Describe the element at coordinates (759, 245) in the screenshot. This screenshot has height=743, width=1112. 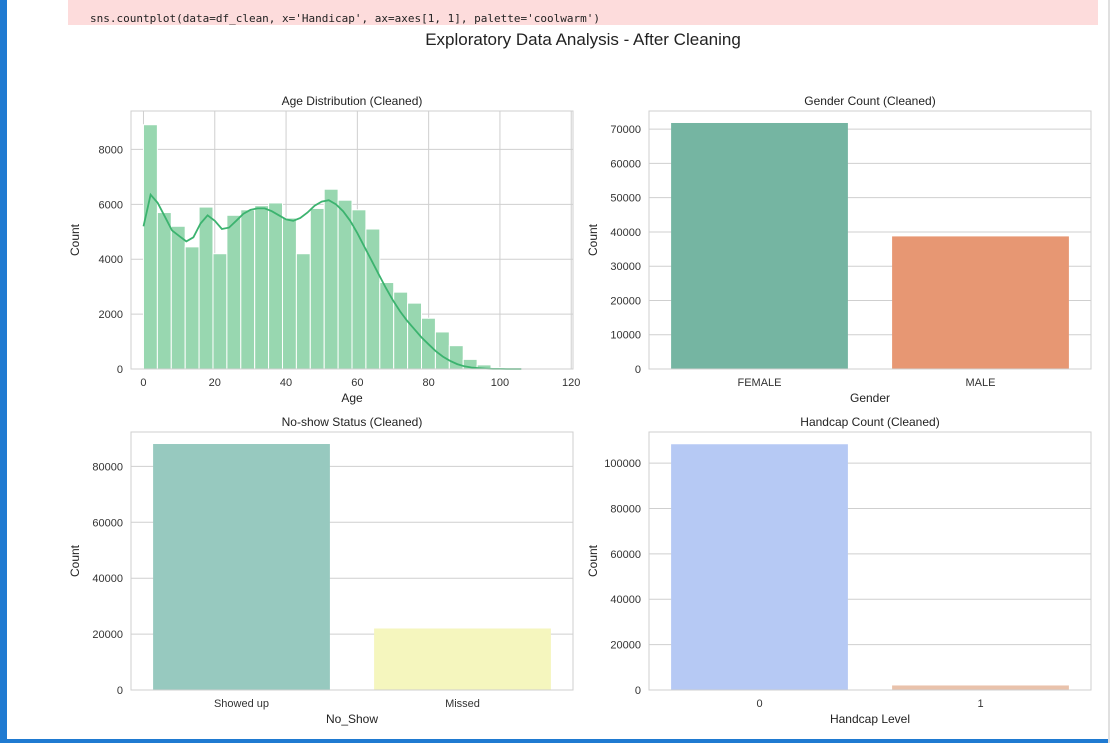
I see `gender-bar-female` at that location.